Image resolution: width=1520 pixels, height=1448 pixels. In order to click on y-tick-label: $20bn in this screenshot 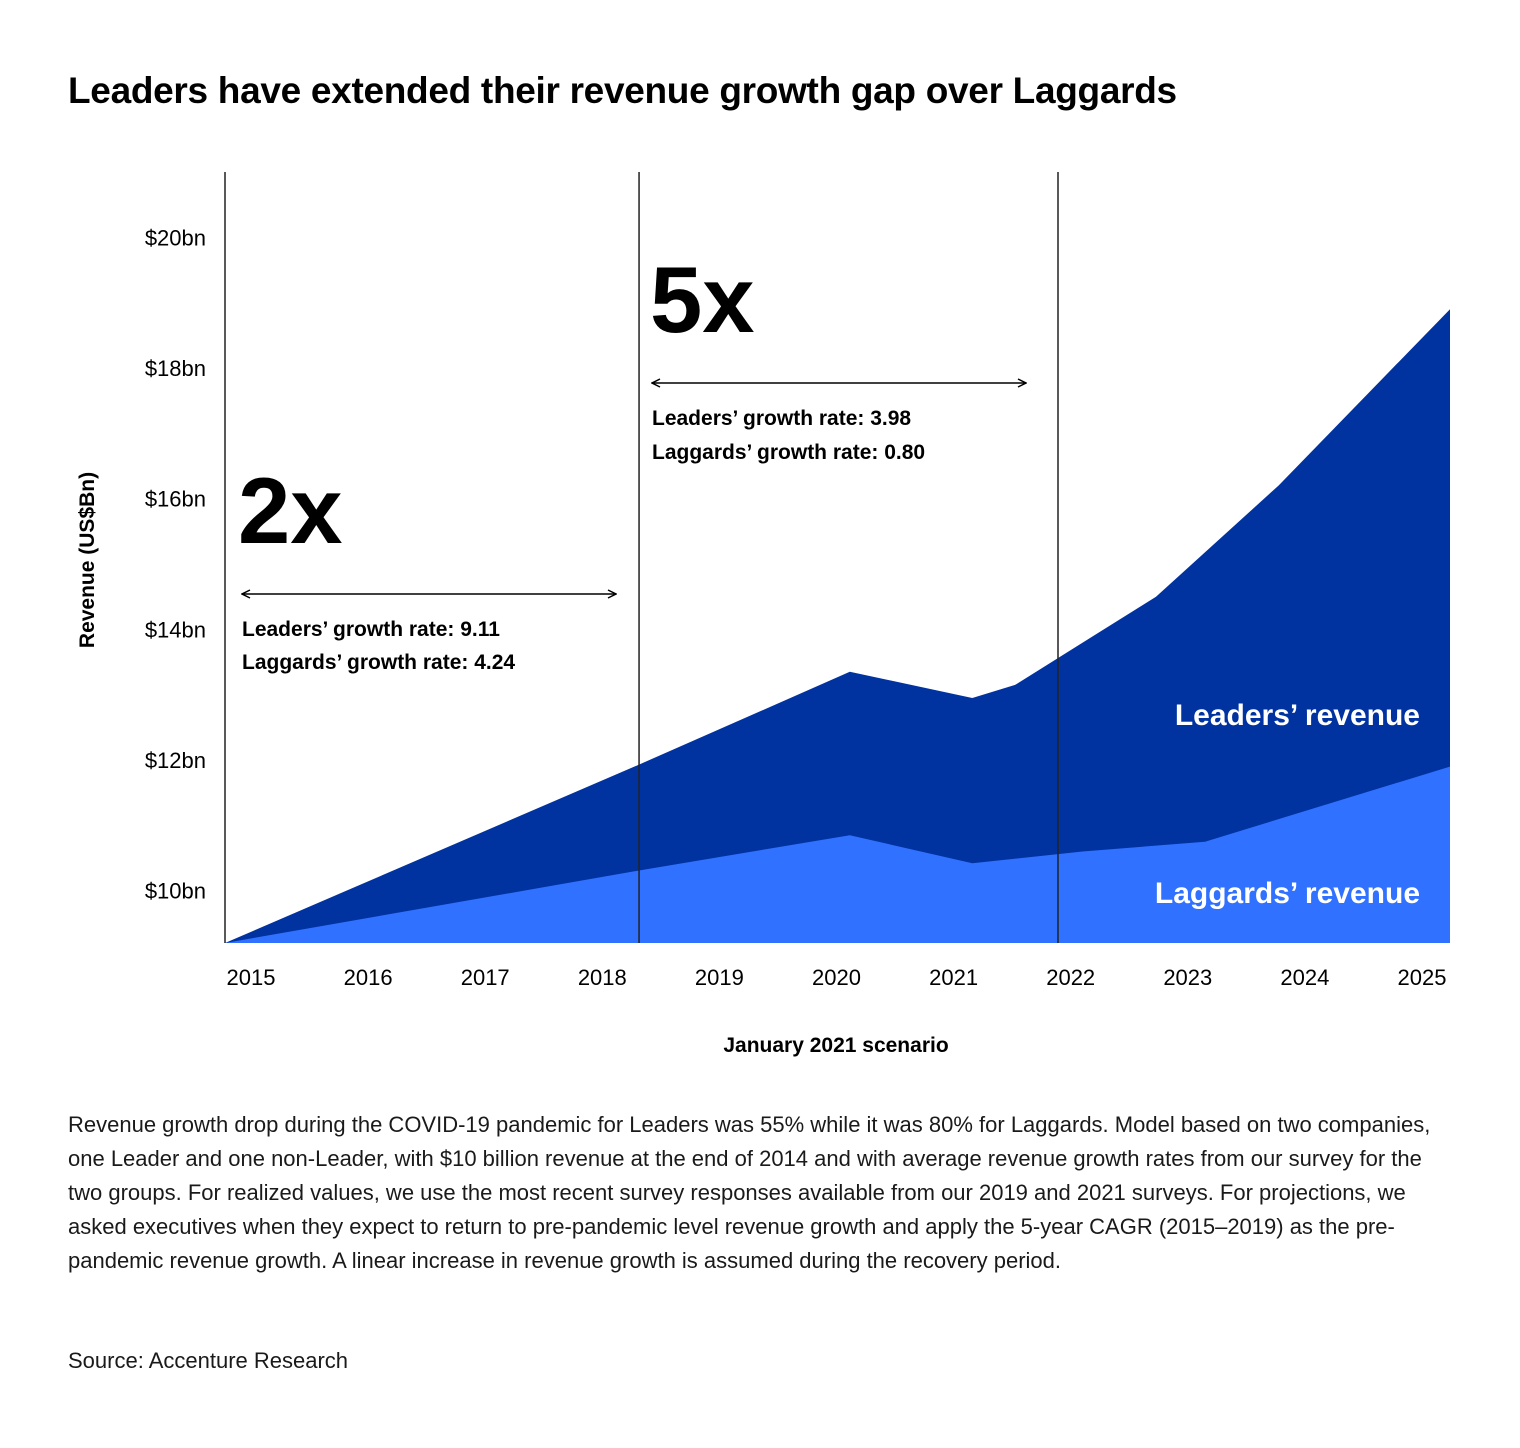, I will do `click(175, 237)`.